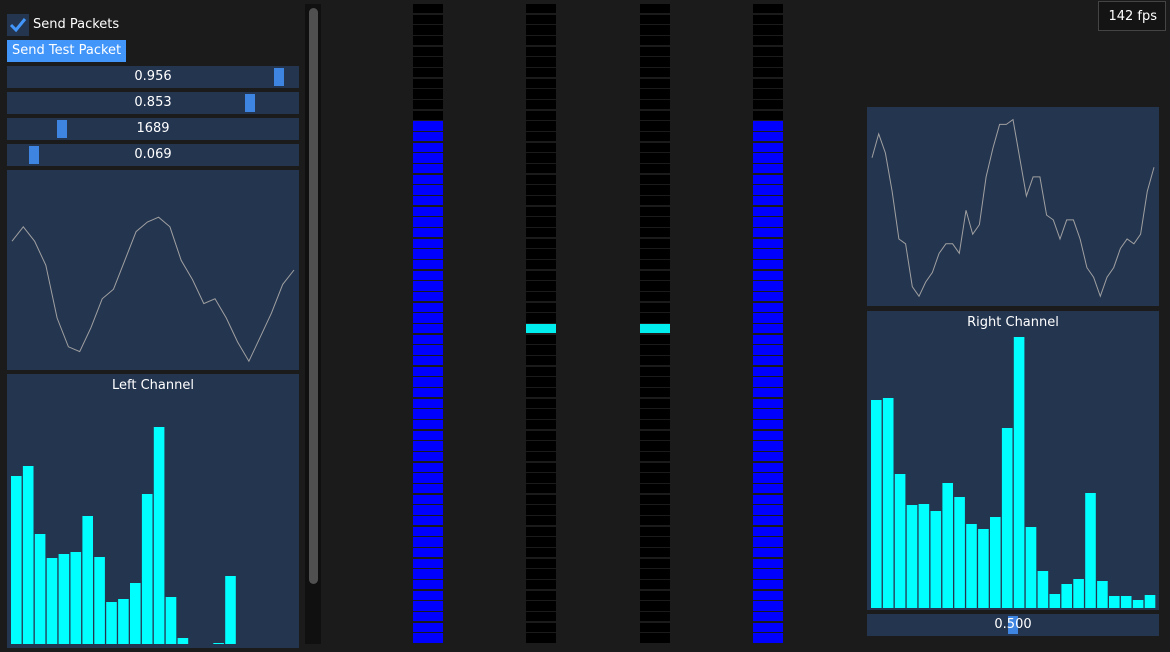 Image resolution: width=1170 pixels, height=652 pixels. Describe the element at coordinates (153, 103) in the screenshot. I see `param-slider-1: 0.853` at that location.